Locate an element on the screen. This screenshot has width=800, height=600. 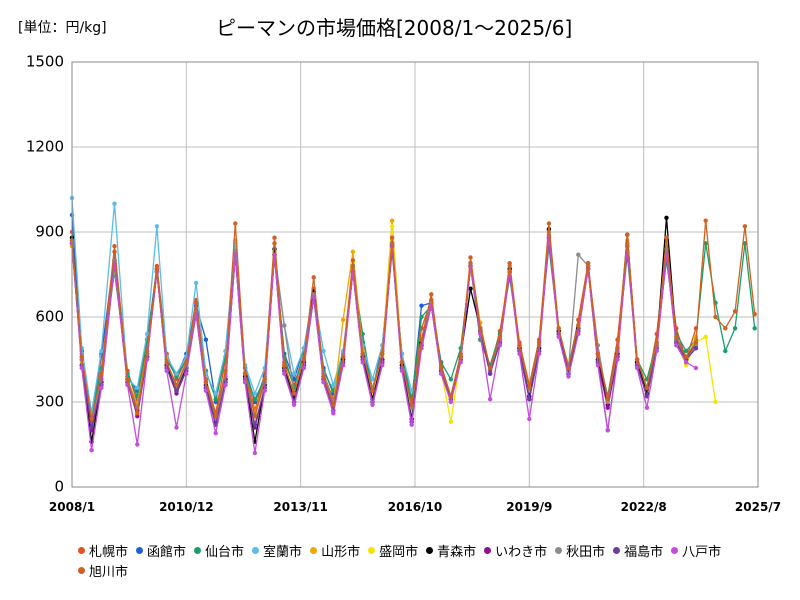
legend-item: 八戸市 is located at coordinates (696, 550).